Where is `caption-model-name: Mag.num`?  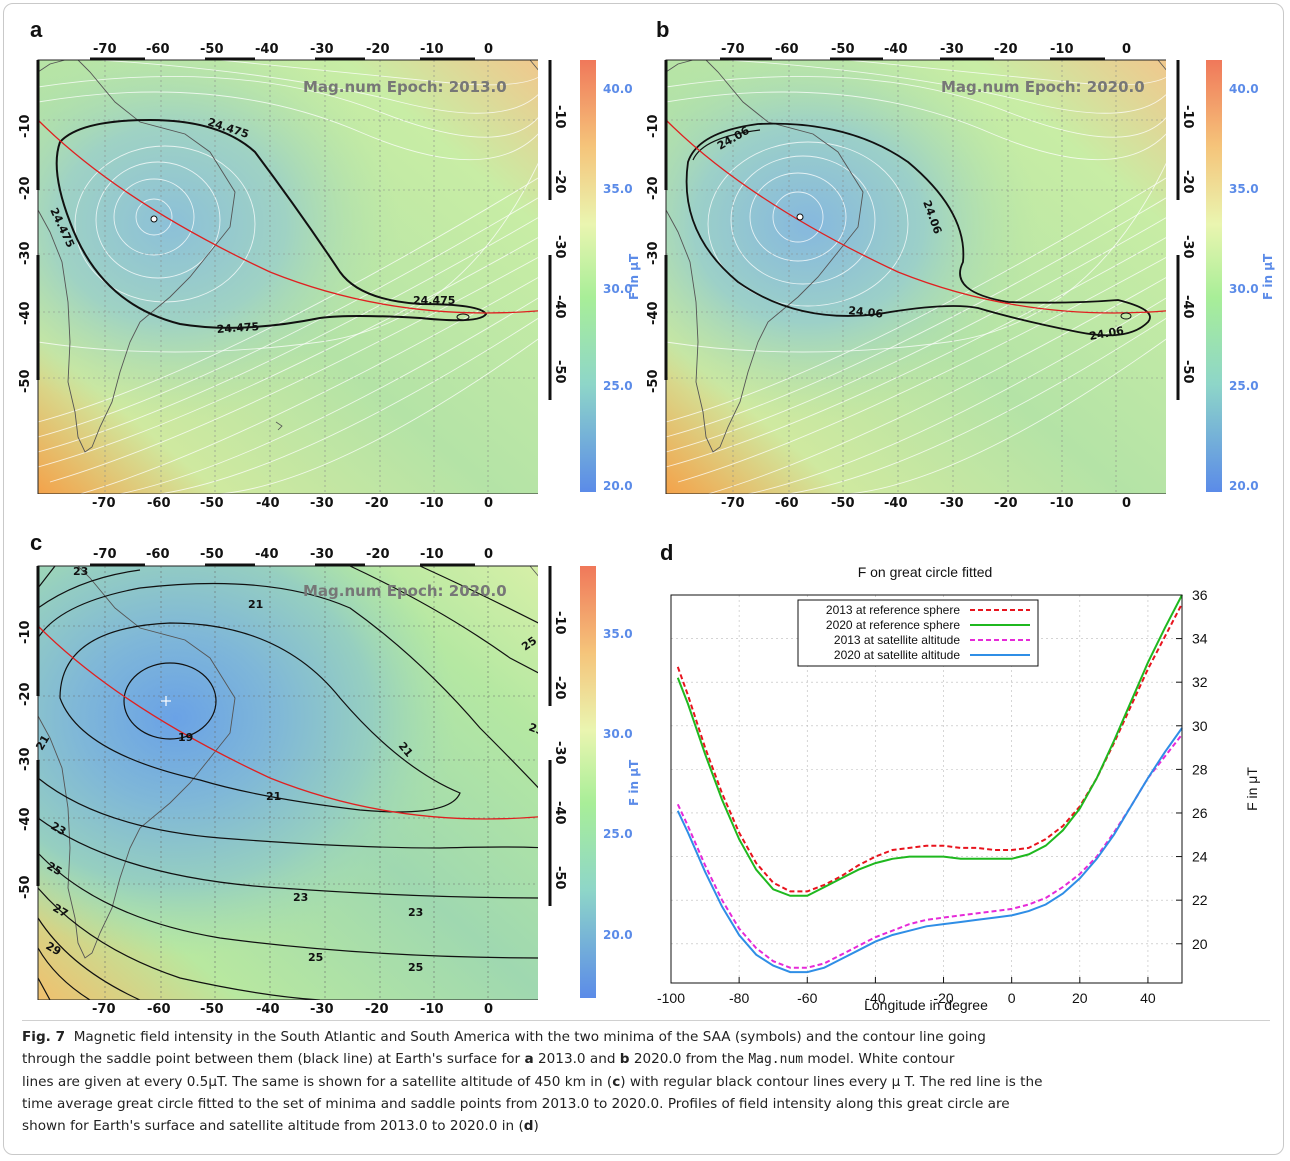 caption-model-name: Mag.num is located at coordinates (776, 1059).